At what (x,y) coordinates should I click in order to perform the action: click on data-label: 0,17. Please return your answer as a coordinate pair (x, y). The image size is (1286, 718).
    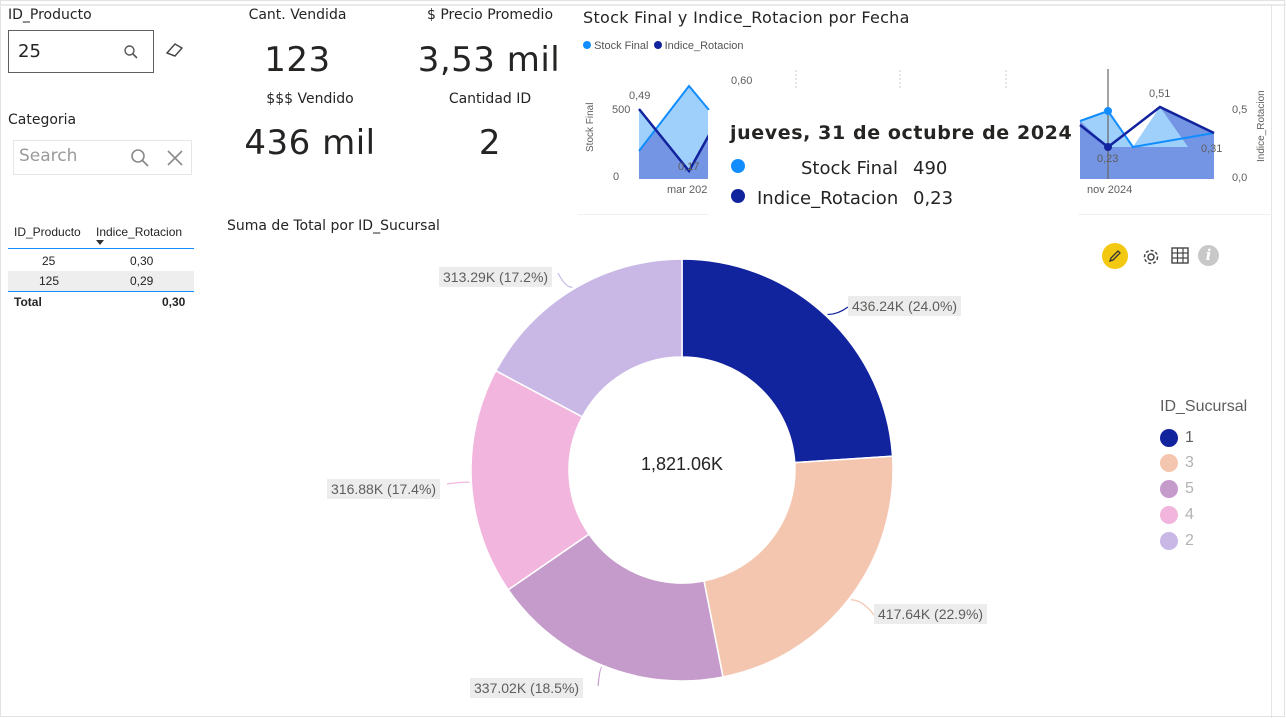
    Looking at the image, I should click on (689, 167).